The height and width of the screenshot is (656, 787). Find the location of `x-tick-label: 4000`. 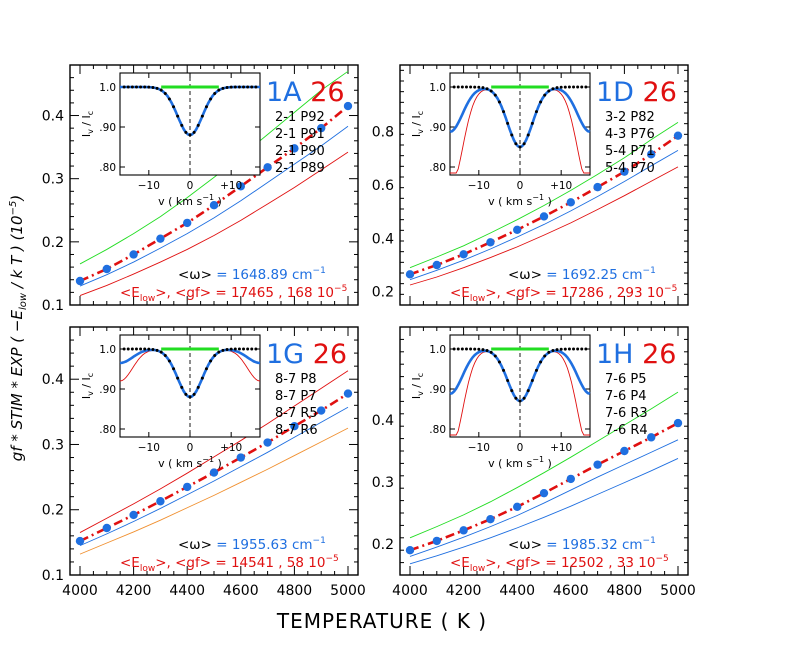

x-tick-label: 4000 is located at coordinates (80, 591).